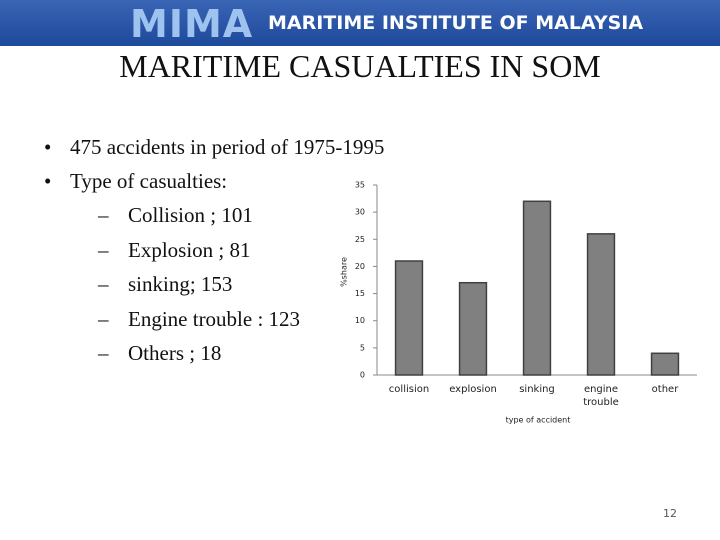  What do you see at coordinates (344, 272) in the screenshot?
I see `y-axis-label: %share` at bounding box center [344, 272].